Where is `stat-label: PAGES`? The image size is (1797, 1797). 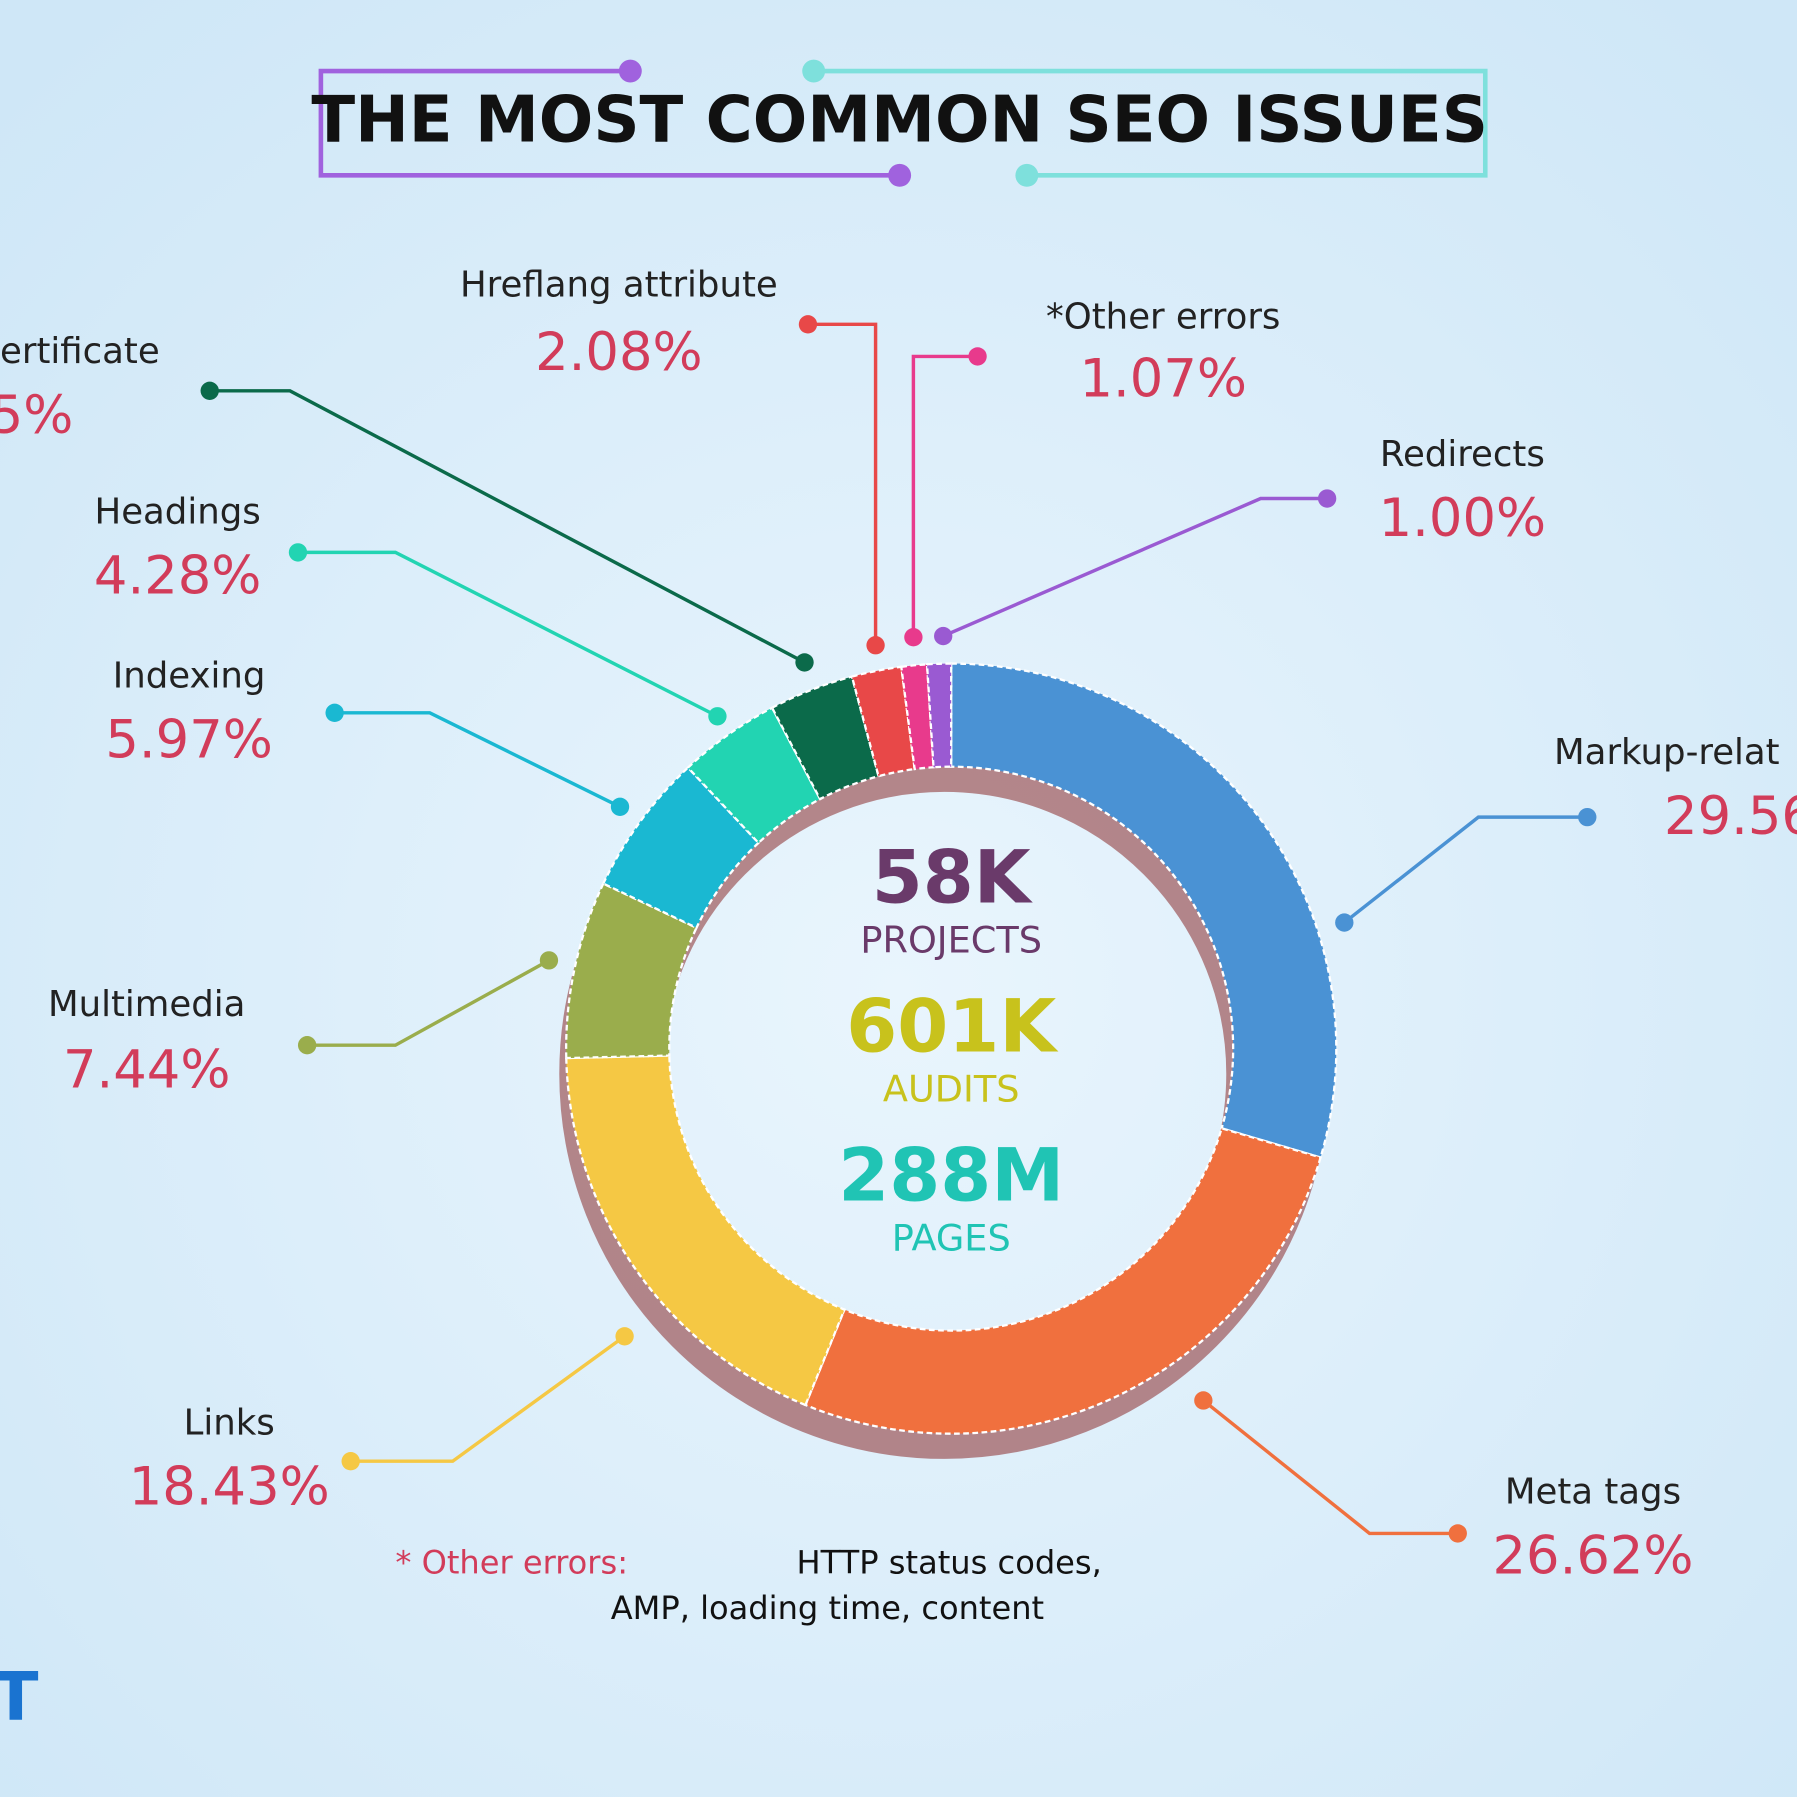
stat-label: PAGES is located at coordinates (951, 1238).